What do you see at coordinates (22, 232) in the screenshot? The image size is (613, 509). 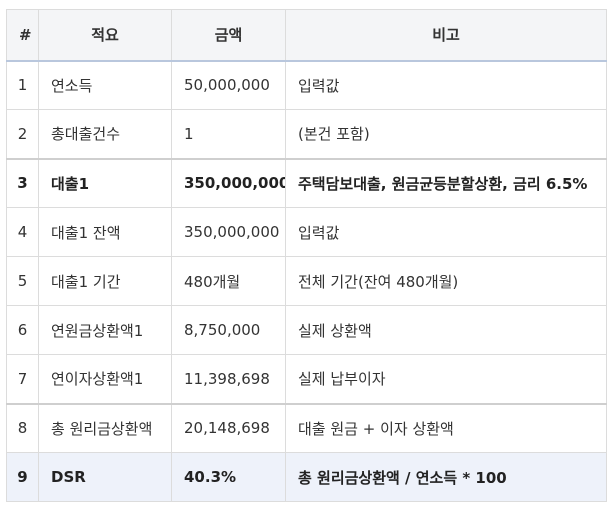 I see `row-number: 4` at bounding box center [22, 232].